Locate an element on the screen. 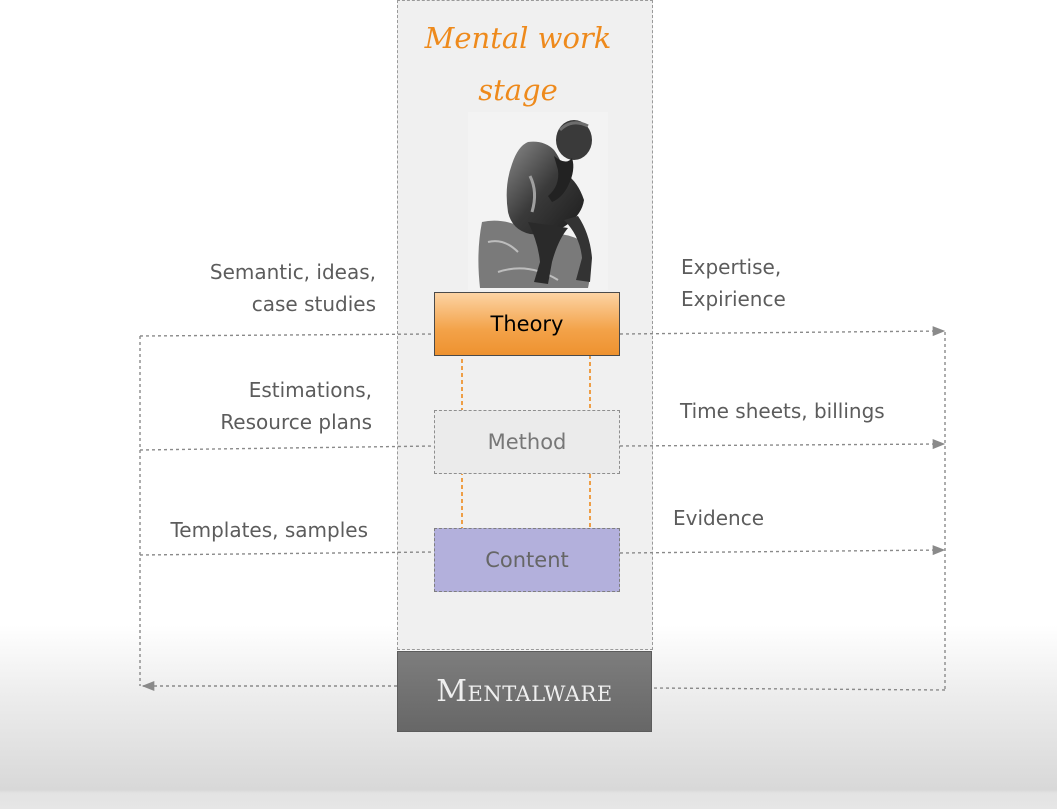  stage-title: Mental work stage is located at coordinates (518, 64).